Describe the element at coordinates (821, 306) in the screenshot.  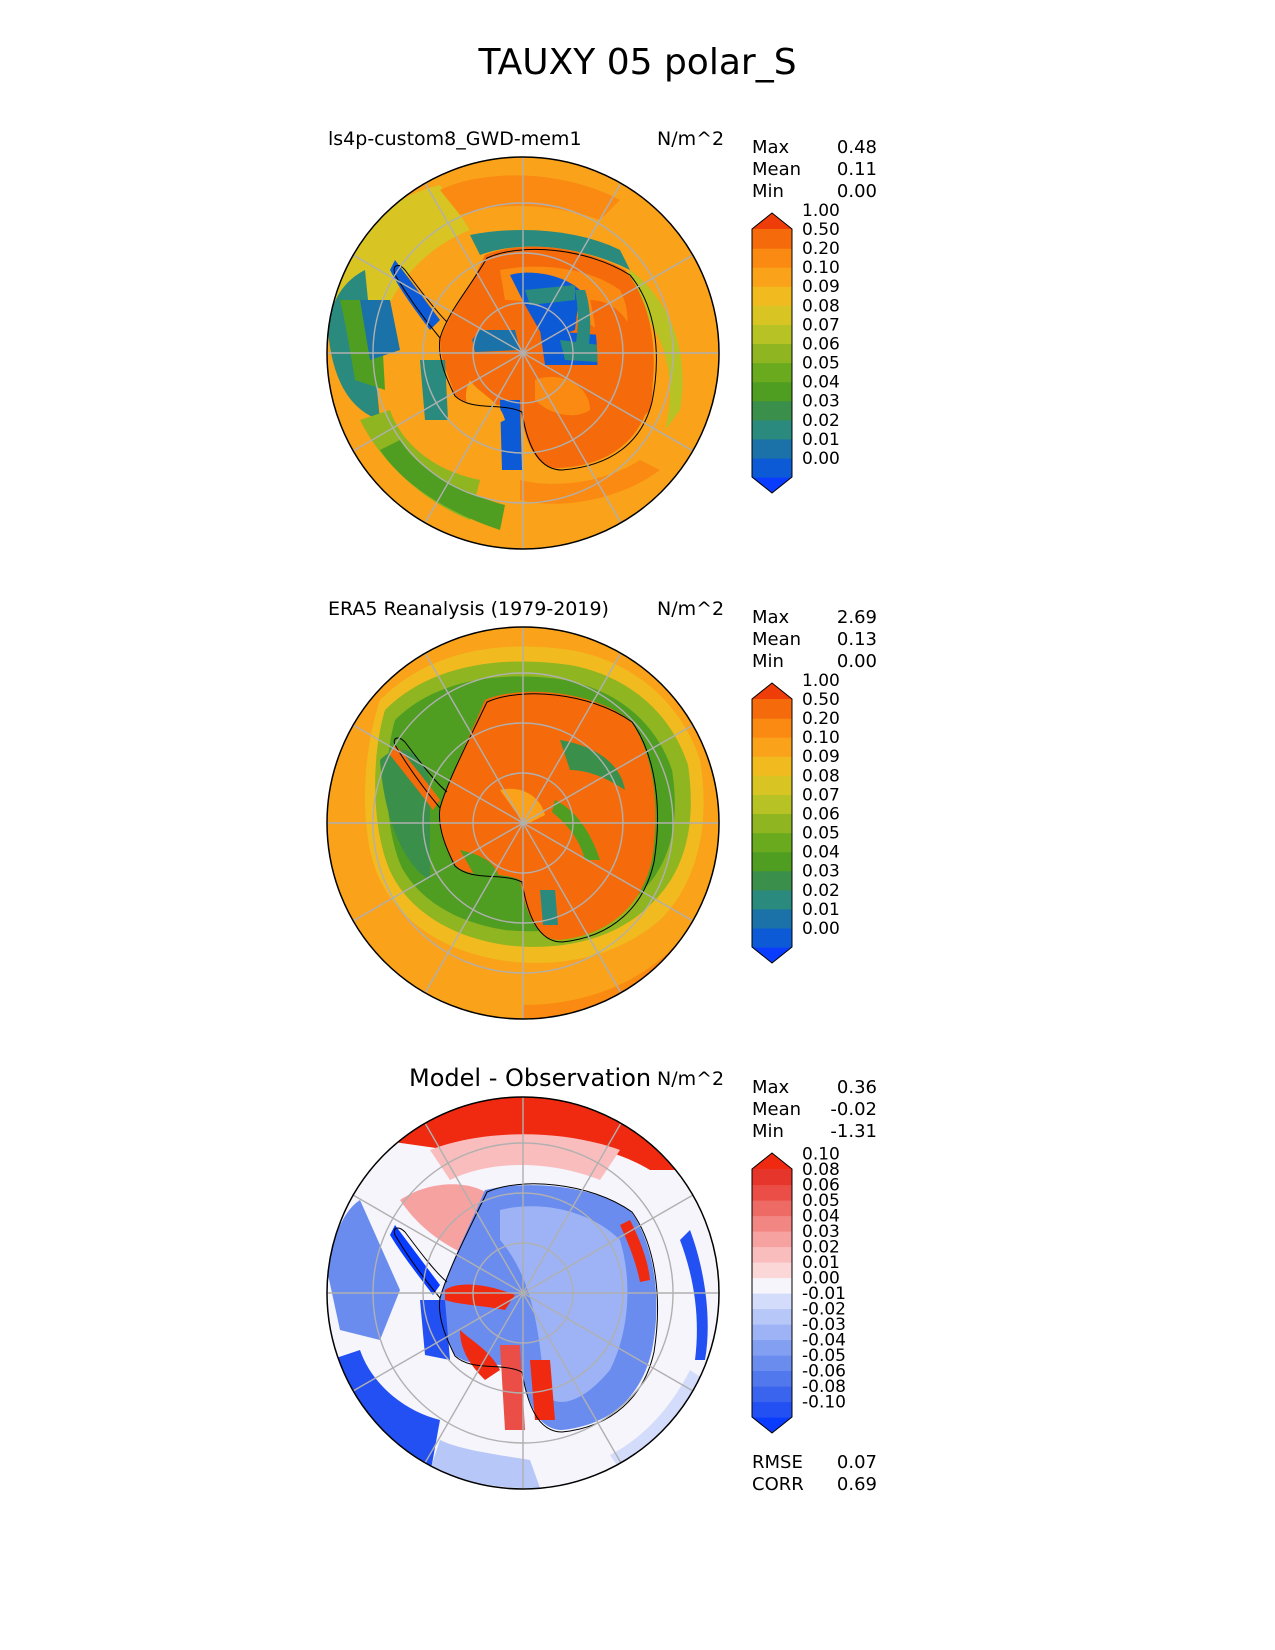
I see `colorbar-tick-label: 0.08` at that location.